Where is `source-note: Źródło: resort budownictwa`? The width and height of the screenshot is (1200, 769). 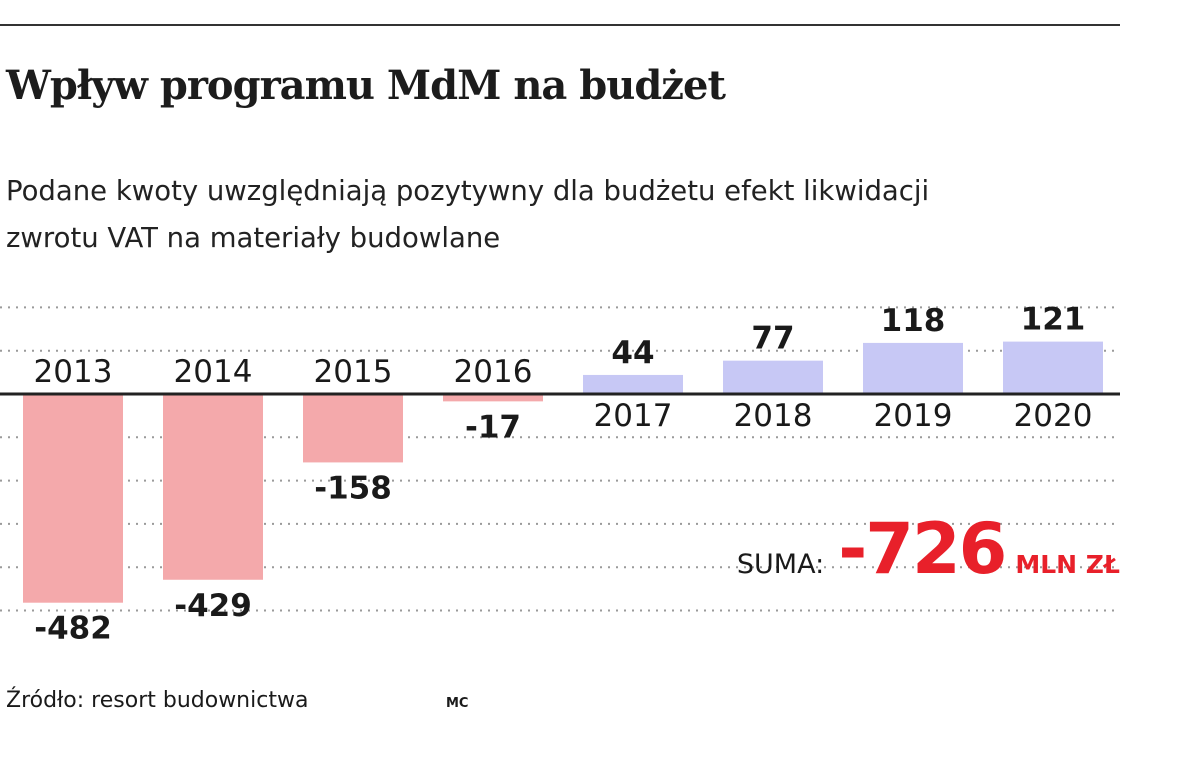
source-note: Źródło: resort budownictwa is located at coordinates (157, 700).